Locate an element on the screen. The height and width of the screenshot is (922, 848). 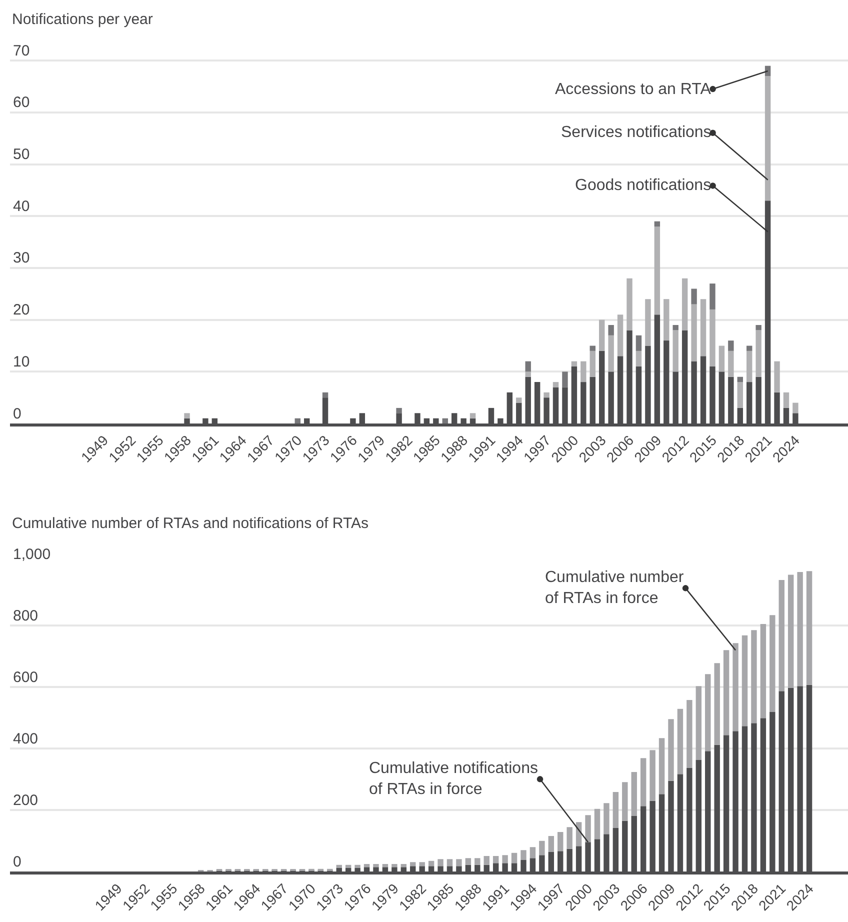
annotation: Accessions to an RTA is located at coordinates (633, 89).